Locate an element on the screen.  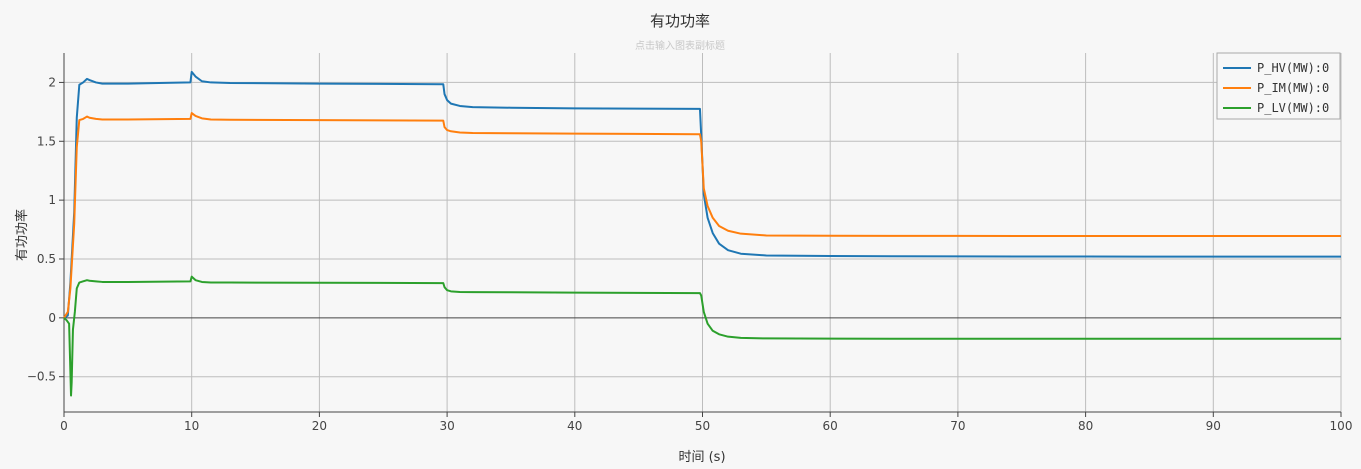
x-tick-label: 0 is located at coordinates (64, 426).